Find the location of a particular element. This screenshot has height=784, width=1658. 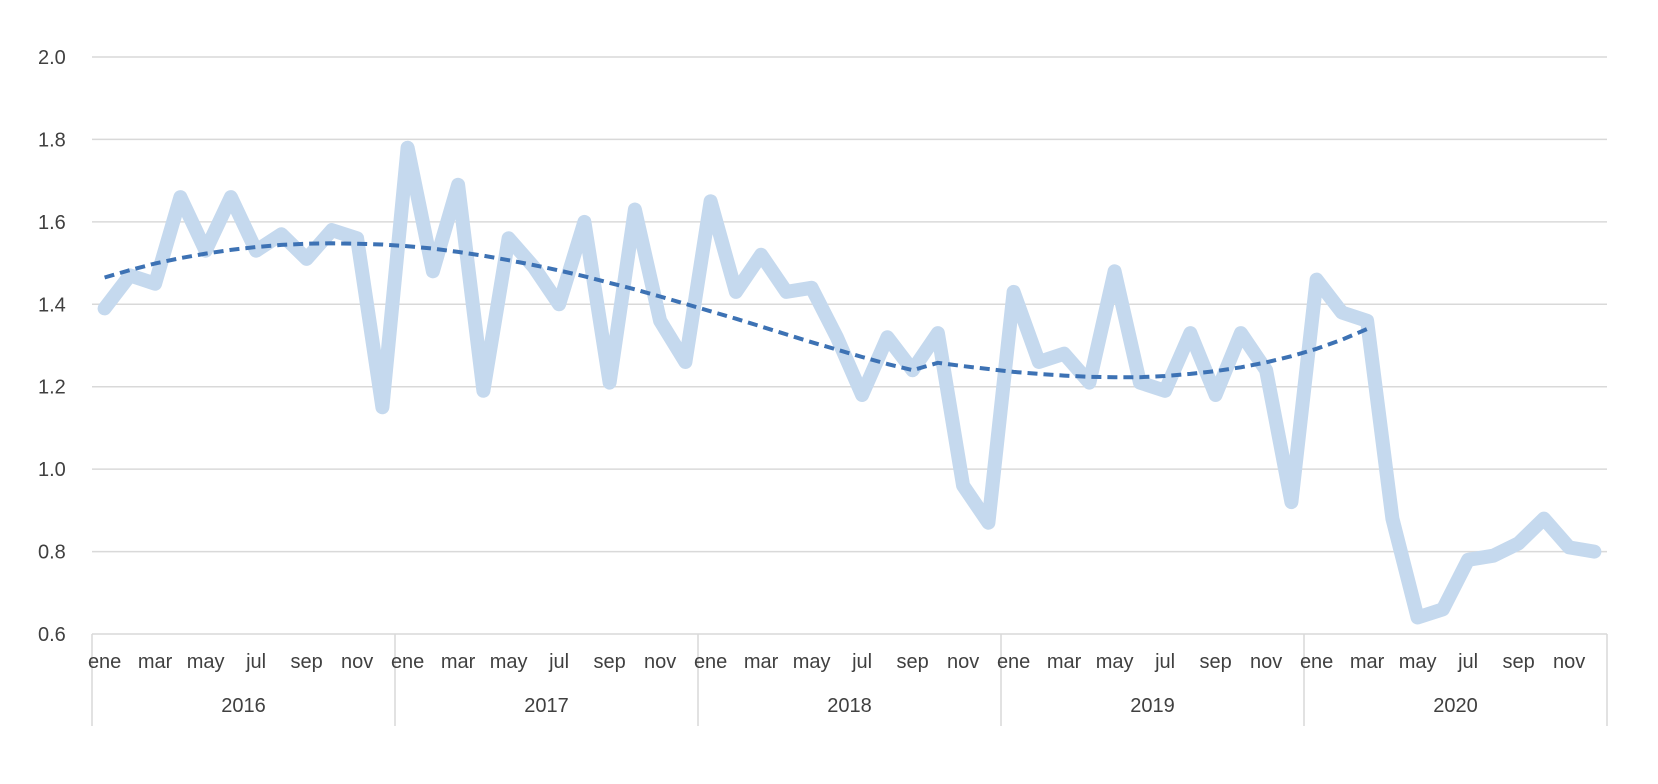

y-tick-label: 1.6 is located at coordinates (52, 223).